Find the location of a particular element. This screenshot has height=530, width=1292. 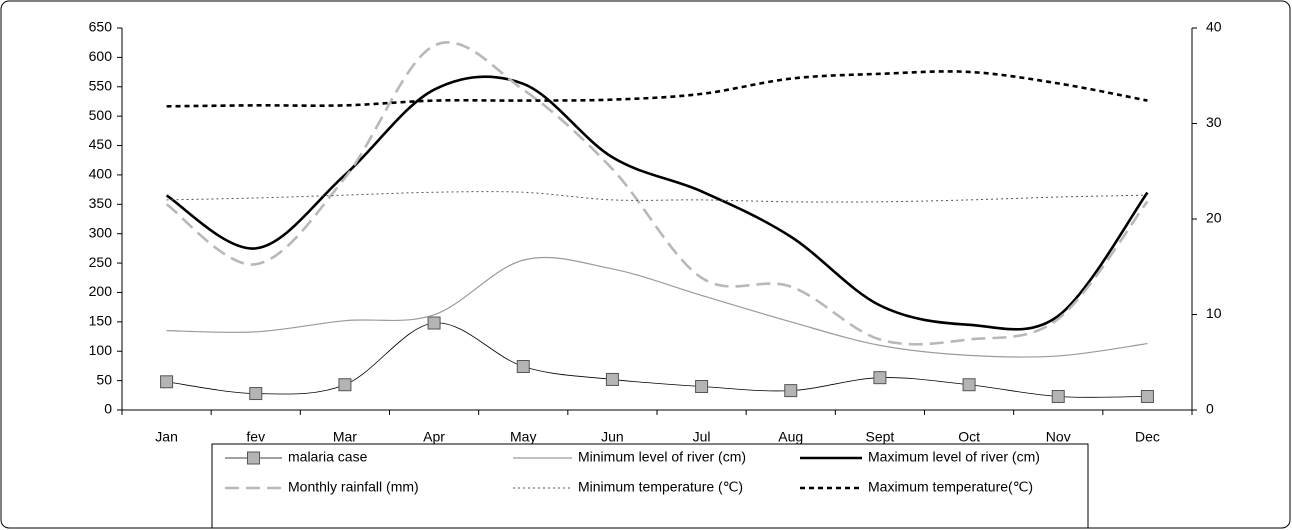

x-tick-label: Jan is located at coordinates (166, 437).